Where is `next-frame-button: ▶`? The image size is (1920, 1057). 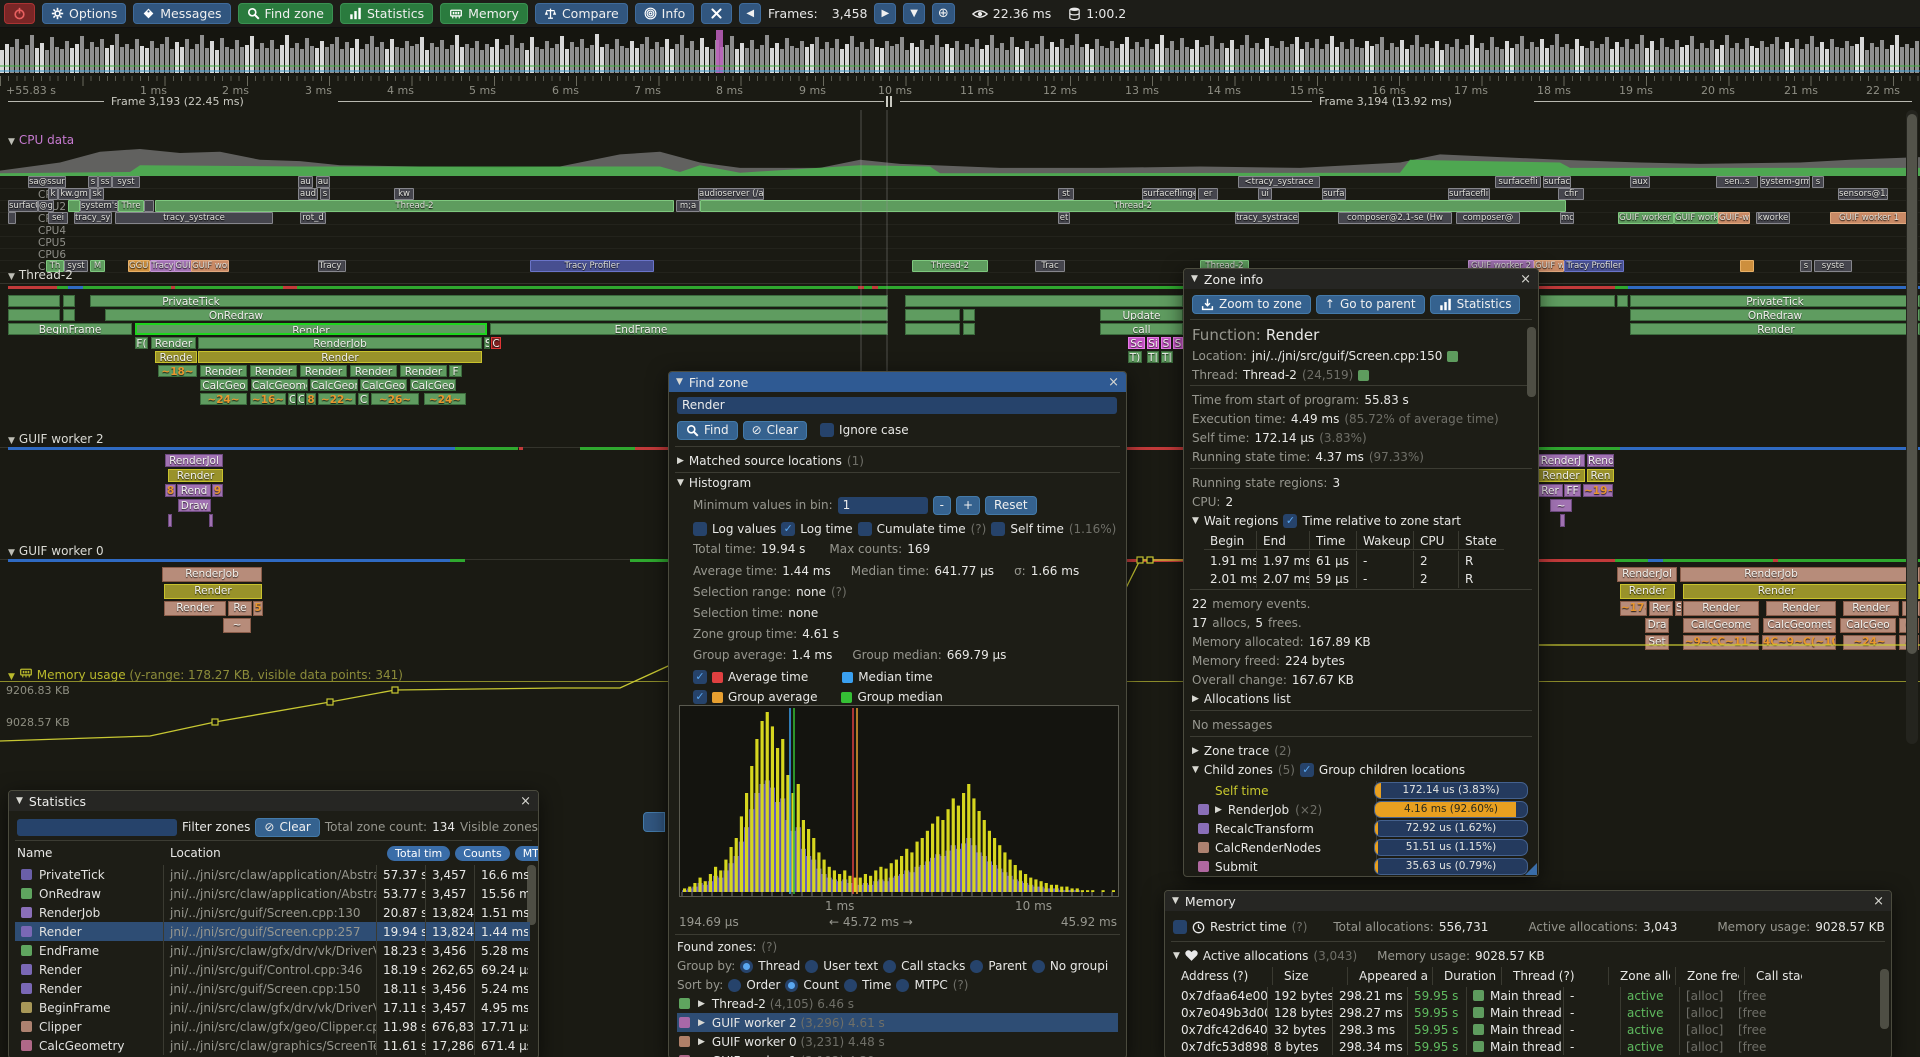 next-frame-button: ▶ is located at coordinates (885, 13).